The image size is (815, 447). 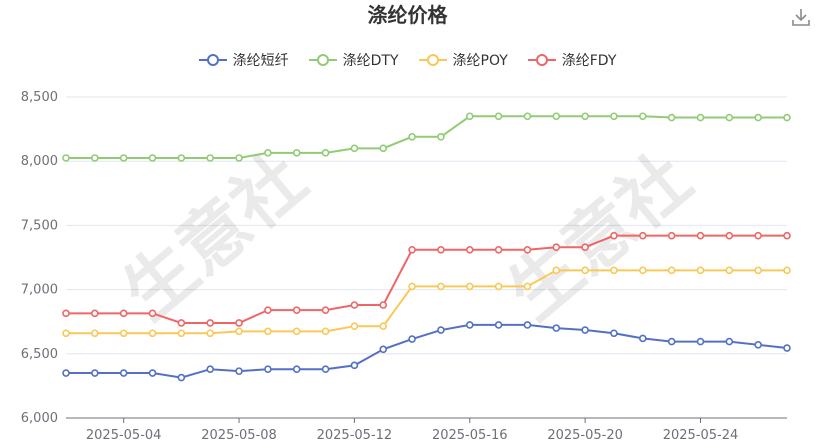 What do you see at coordinates (260, 61) in the screenshot?
I see `legend-label: 涤纶短纤` at bounding box center [260, 61].